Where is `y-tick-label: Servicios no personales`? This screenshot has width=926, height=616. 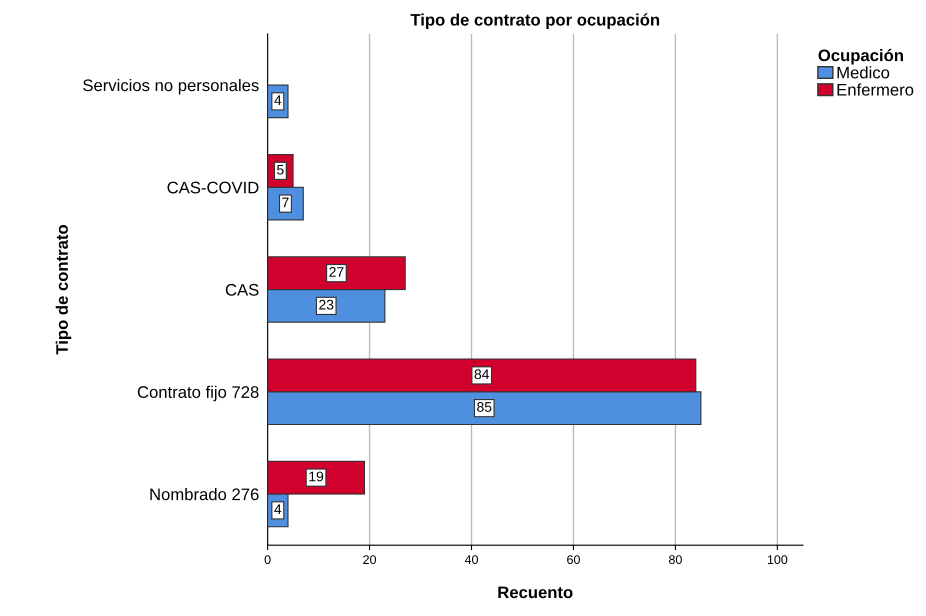 y-tick-label: Servicios no personales is located at coordinates (171, 86).